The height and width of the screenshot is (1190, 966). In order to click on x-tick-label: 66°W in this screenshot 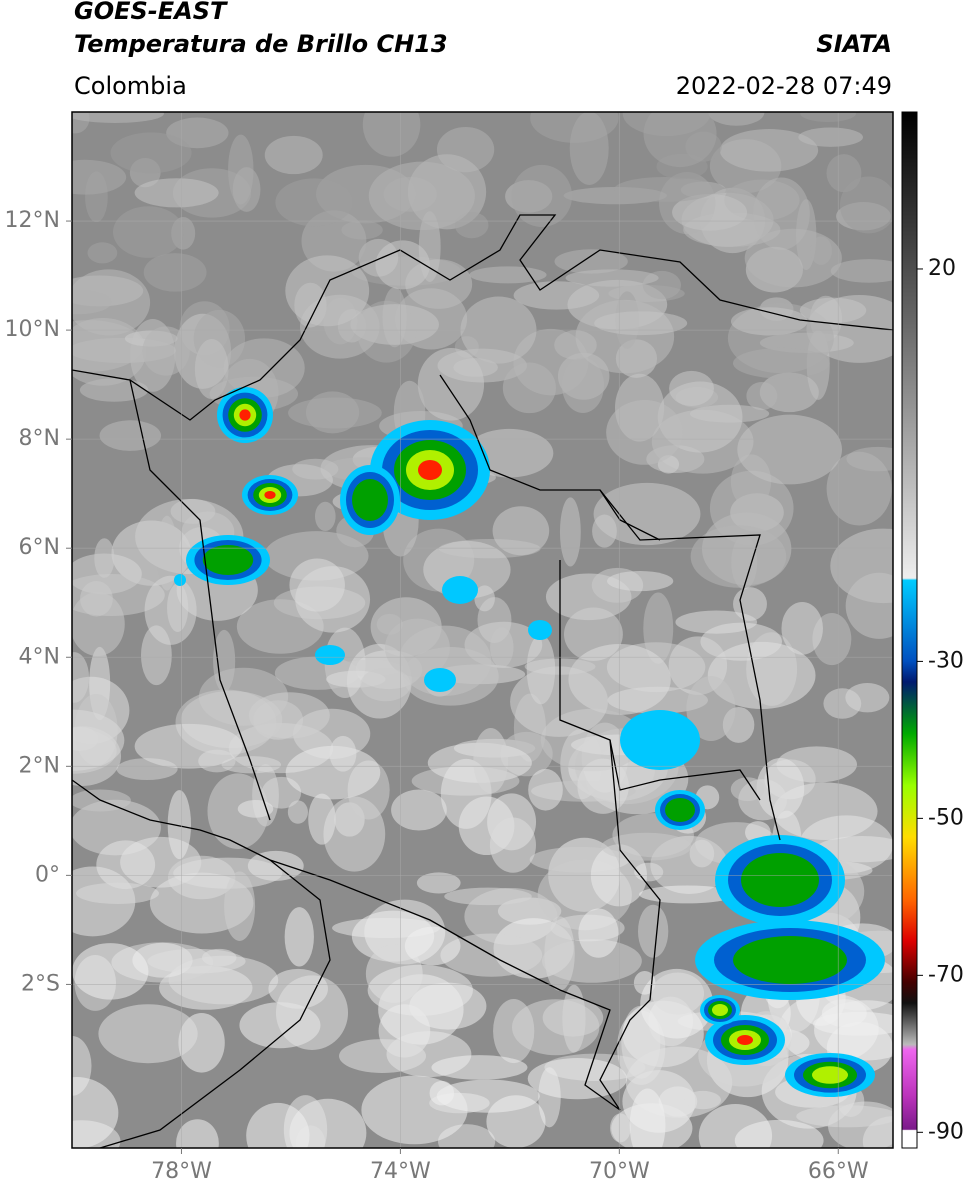, I will do `click(838, 1171)`.